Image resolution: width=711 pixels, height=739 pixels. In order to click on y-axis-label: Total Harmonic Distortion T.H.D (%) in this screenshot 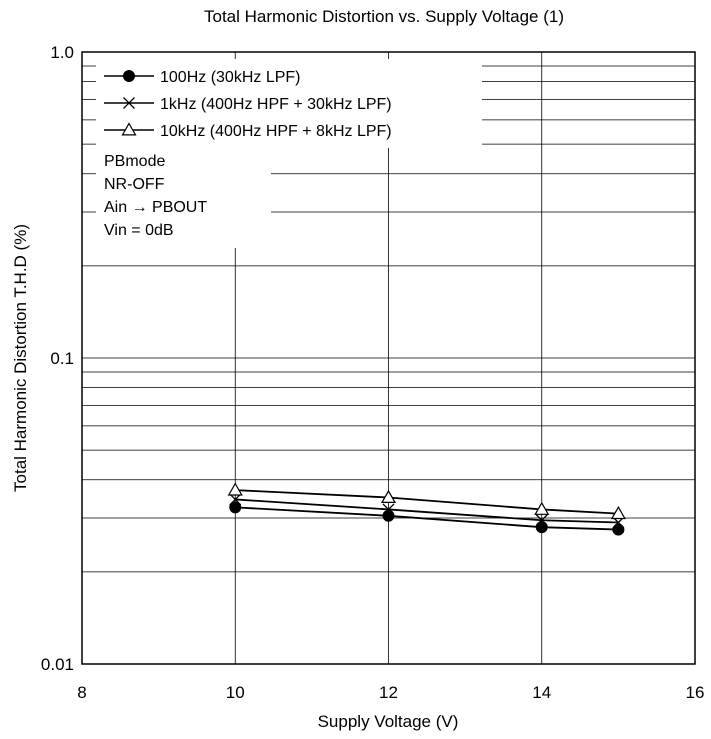, I will do `click(20, 358)`.